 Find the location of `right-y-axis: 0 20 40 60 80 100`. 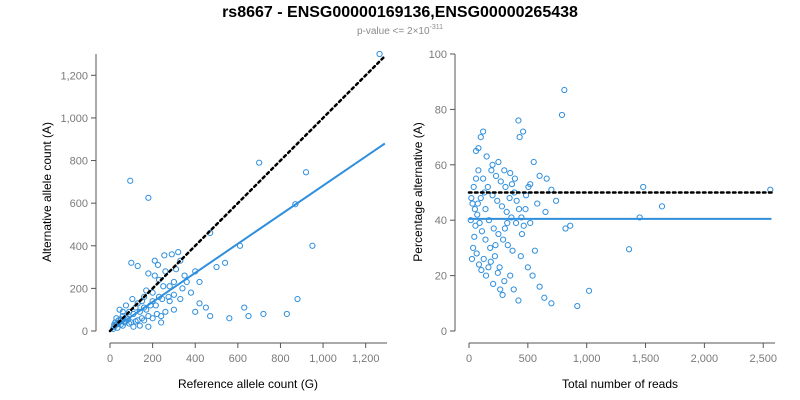

right-y-axis: 0 20 40 60 80 100 is located at coordinates (442, 193).